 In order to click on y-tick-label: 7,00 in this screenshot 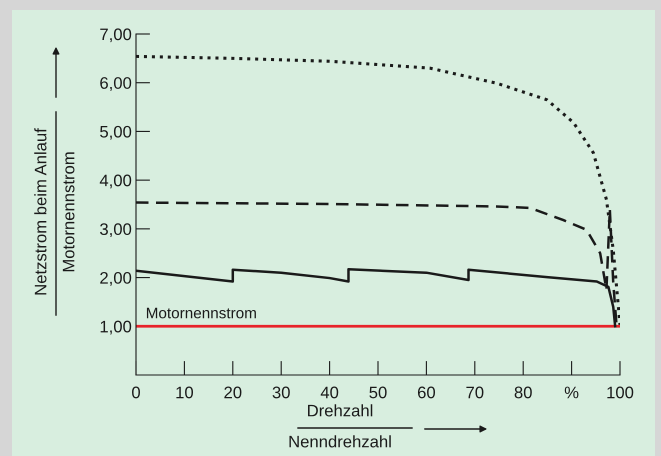, I will do `click(116, 35)`.